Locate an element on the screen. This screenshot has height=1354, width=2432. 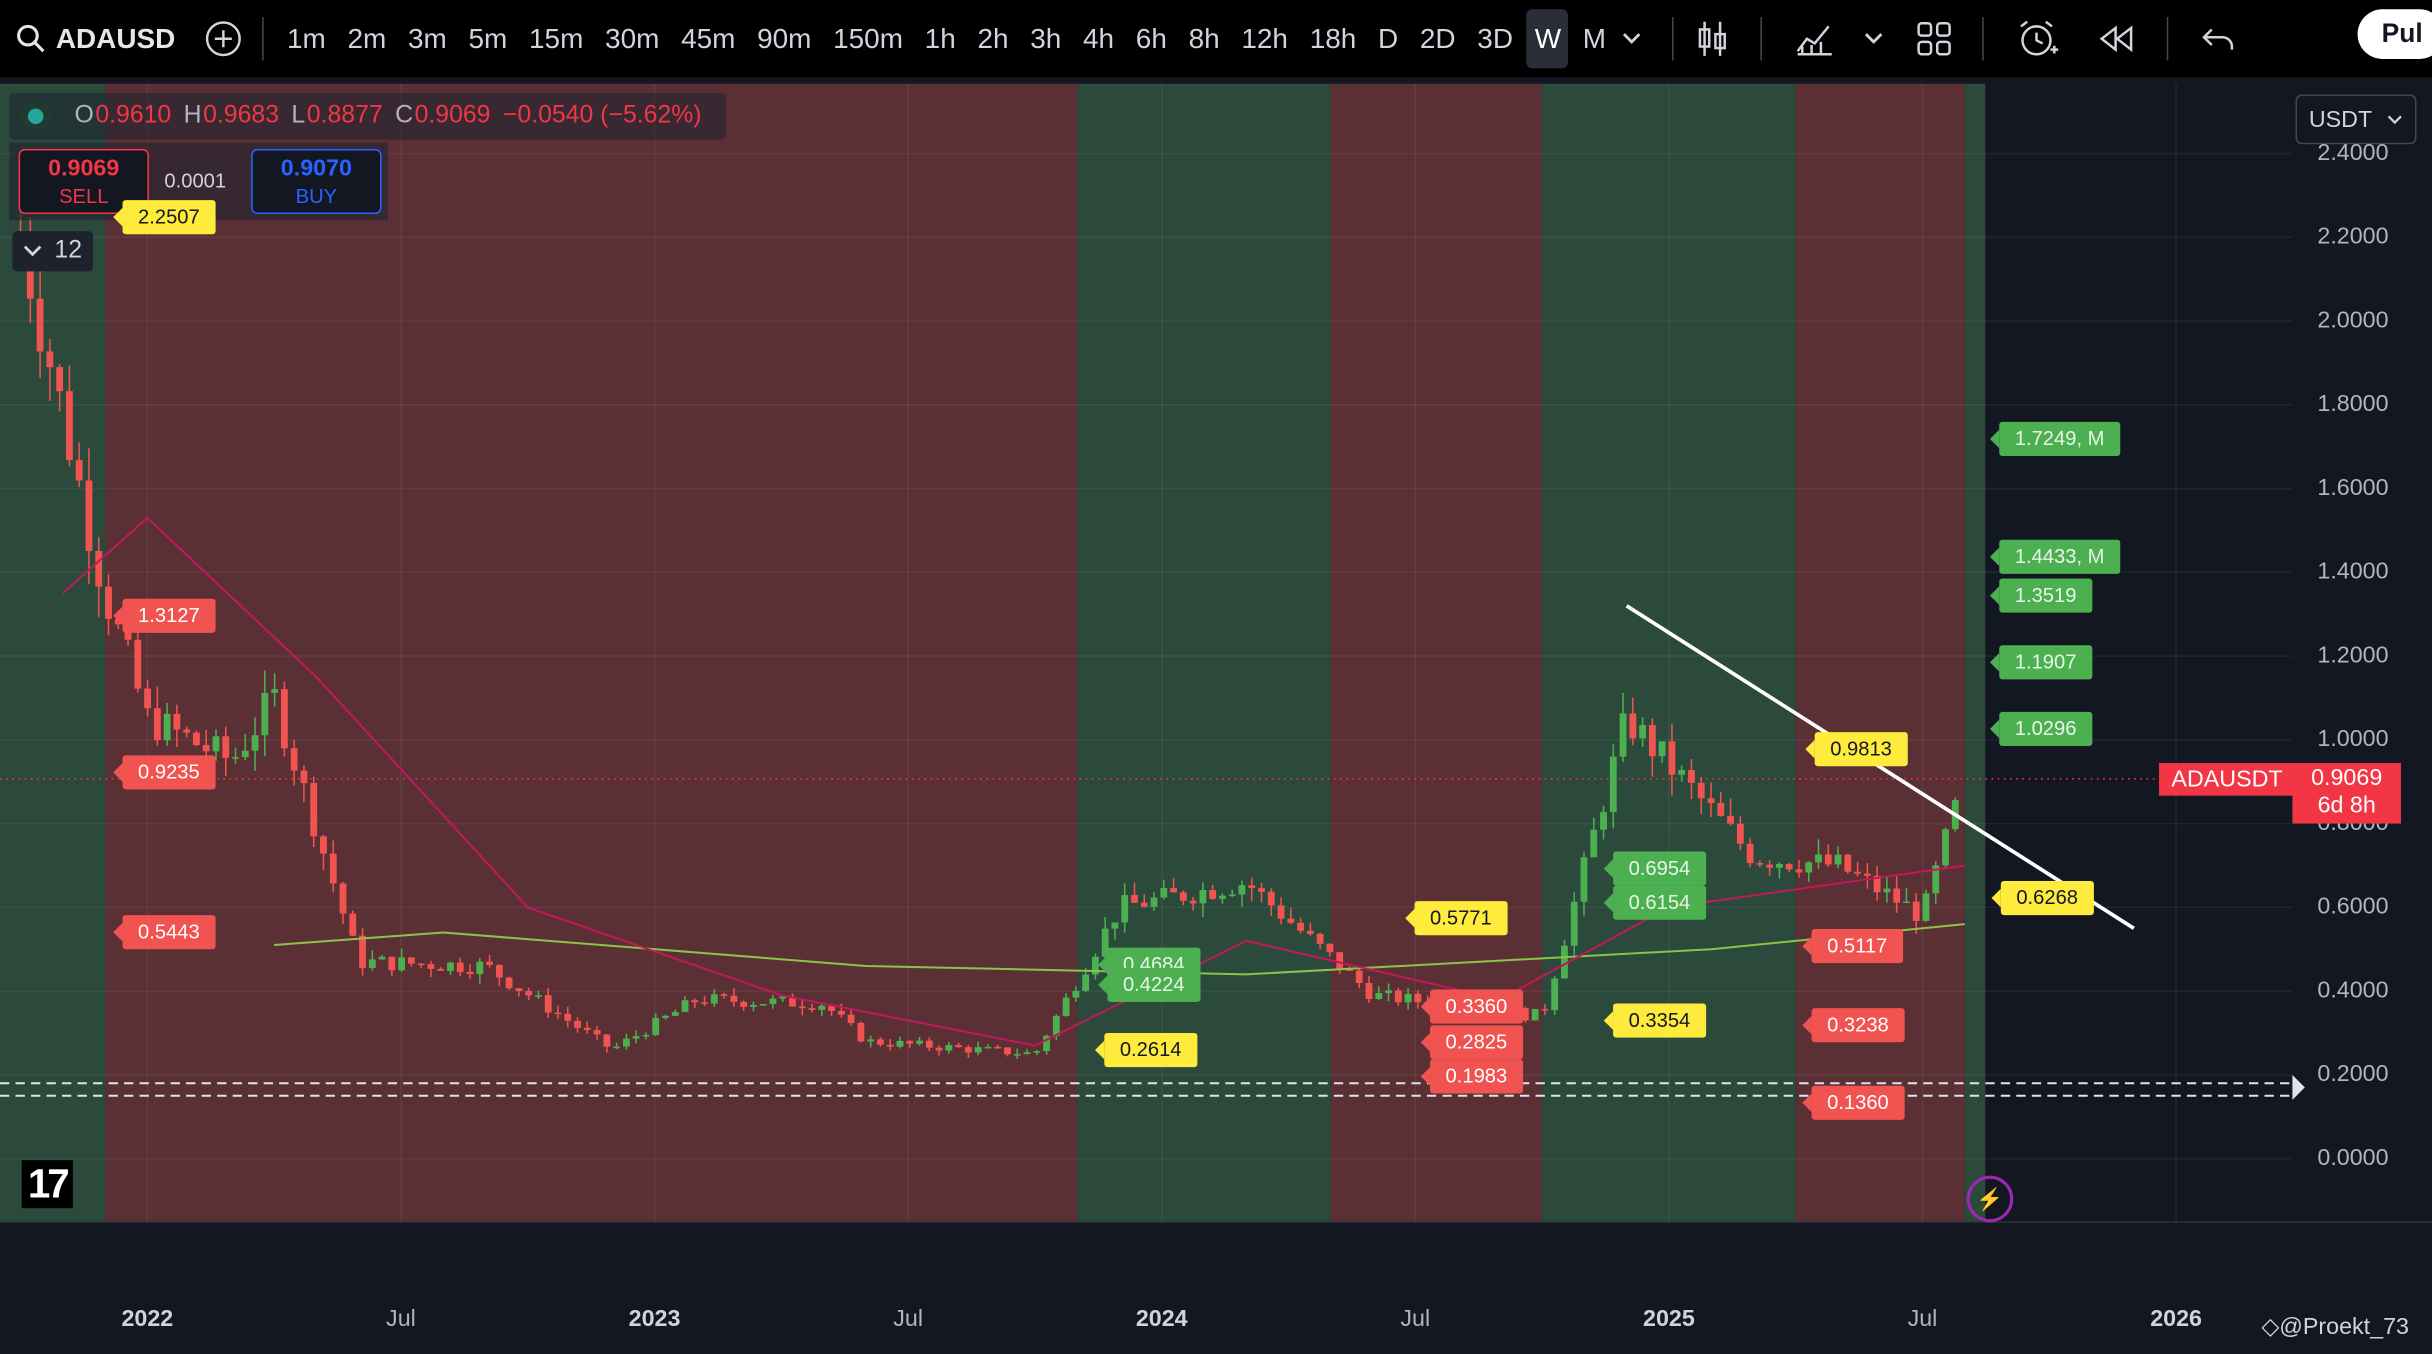
interval-3D: 3D is located at coordinates (1495, 38).